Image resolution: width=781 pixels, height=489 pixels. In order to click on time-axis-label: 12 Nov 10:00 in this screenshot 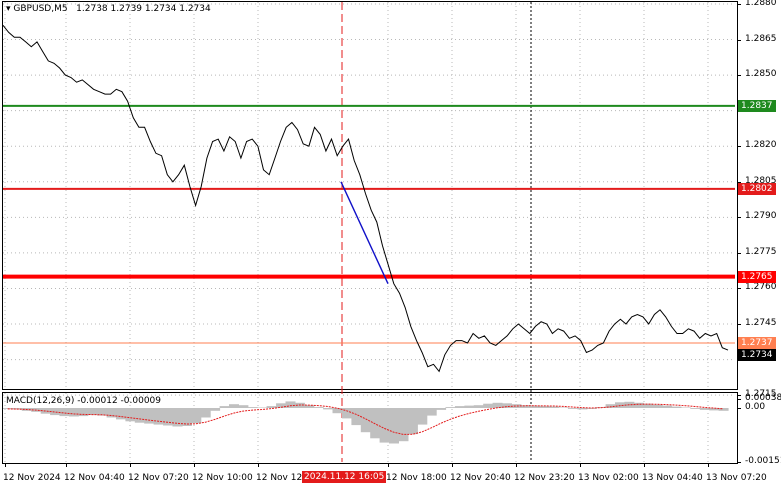, I will do `click(222, 478)`.